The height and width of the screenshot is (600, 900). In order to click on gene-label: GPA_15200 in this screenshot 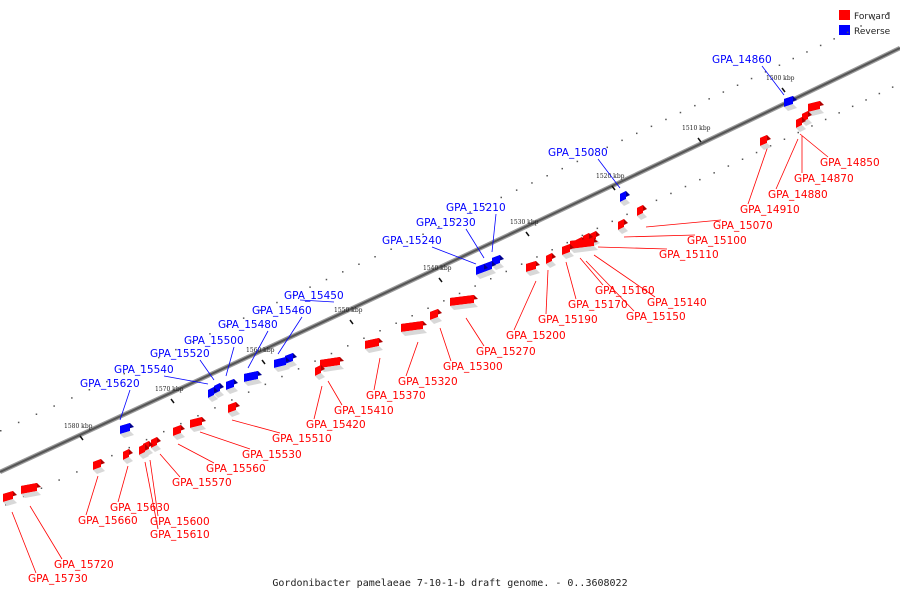, I will do `click(536, 336)`.